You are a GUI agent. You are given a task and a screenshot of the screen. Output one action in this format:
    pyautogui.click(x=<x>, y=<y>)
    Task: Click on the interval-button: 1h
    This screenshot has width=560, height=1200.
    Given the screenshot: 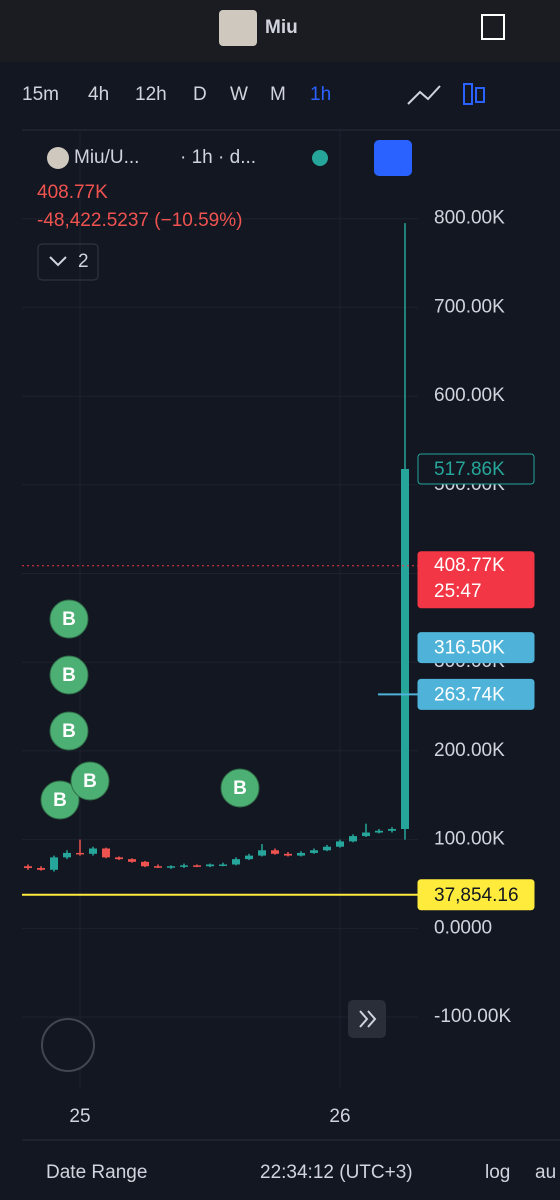 What is the action you would take?
    pyautogui.click(x=320, y=94)
    